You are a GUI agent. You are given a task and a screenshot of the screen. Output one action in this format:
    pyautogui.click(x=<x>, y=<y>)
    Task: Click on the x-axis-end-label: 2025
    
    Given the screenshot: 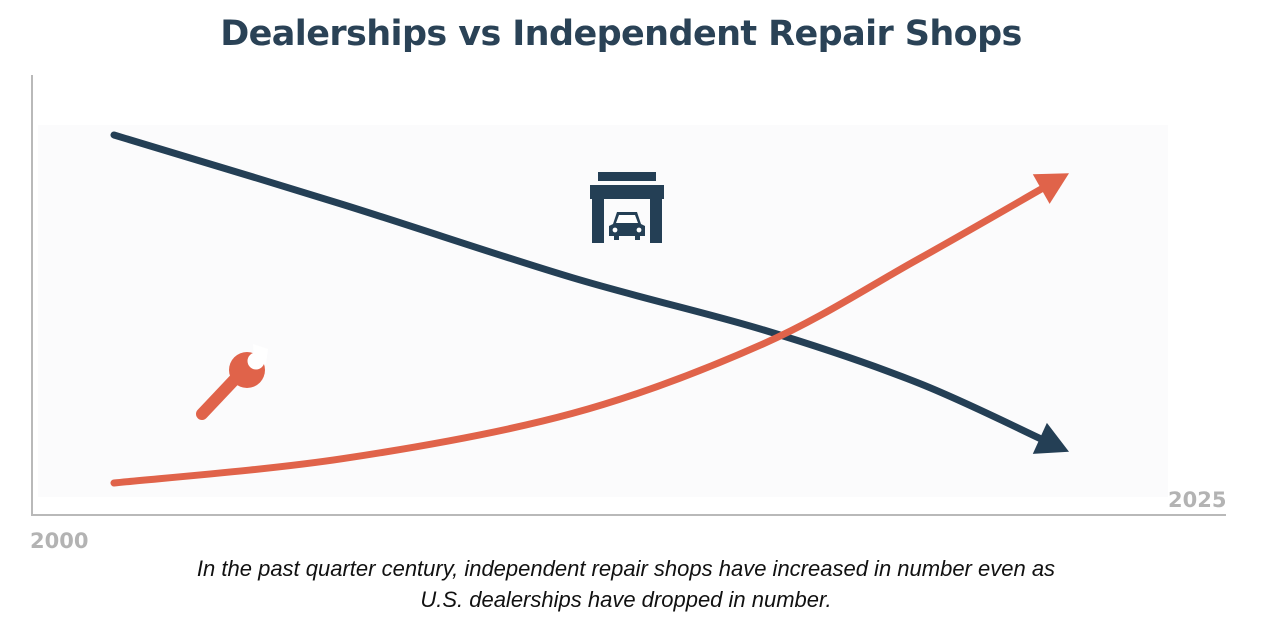 What is the action you would take?
    pyautogui.click(x=1197, y=500)
    